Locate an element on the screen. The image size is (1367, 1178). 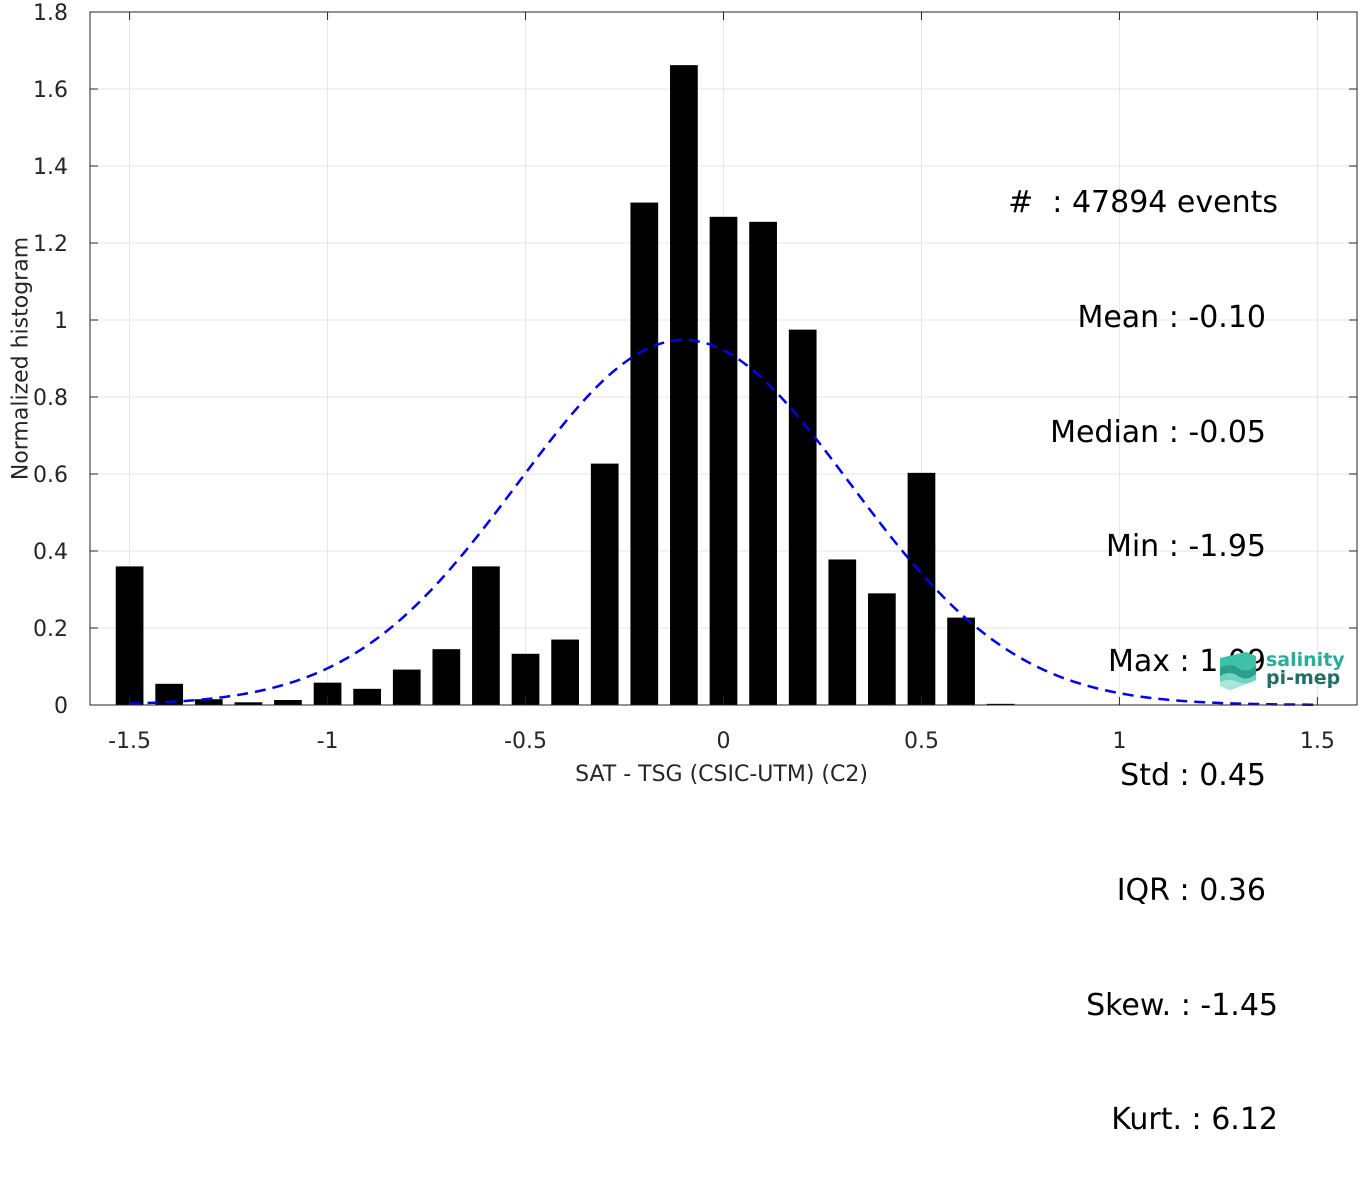
y-tick-label: 1.4 is located at coordinates (50, 167).